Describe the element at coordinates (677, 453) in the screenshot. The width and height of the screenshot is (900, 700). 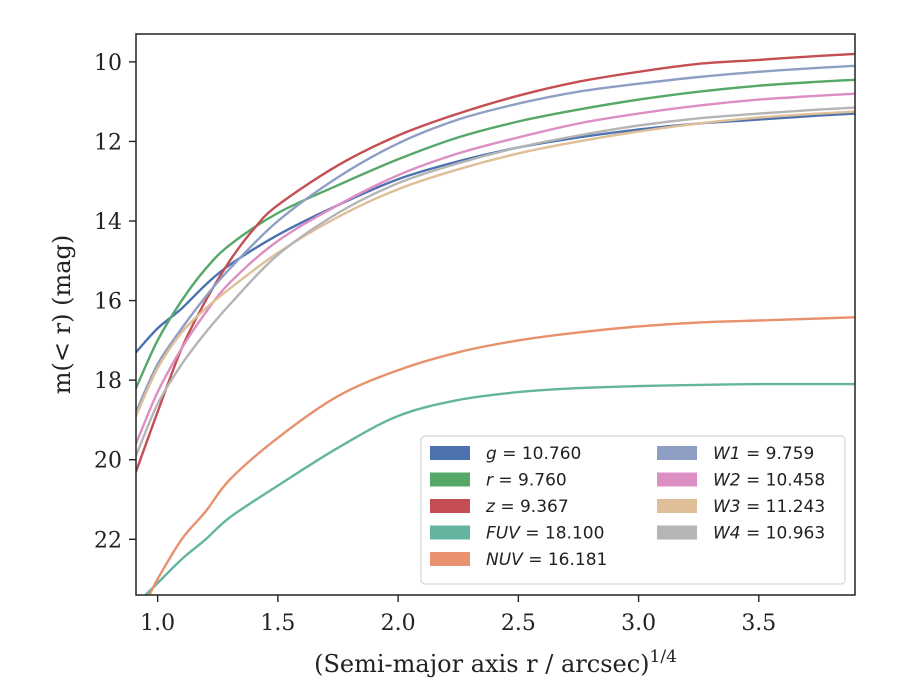
I see `legend-swatch-w1` at that location.